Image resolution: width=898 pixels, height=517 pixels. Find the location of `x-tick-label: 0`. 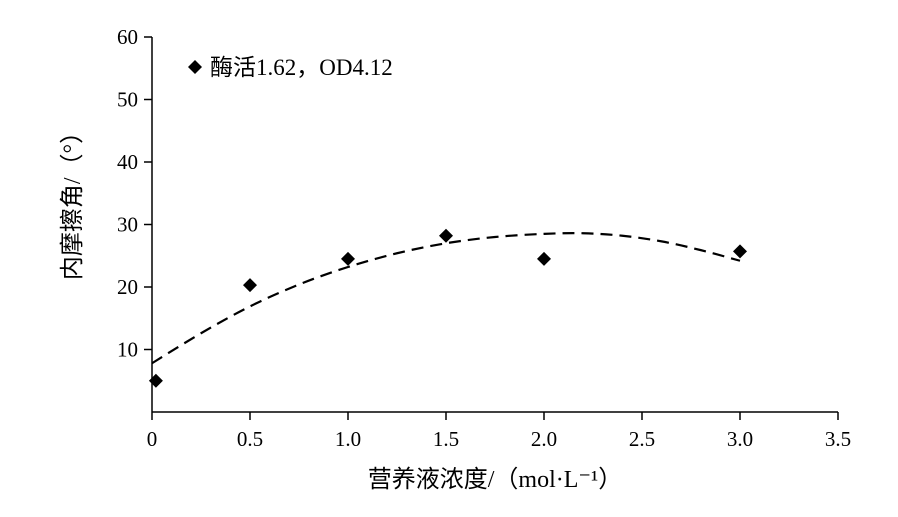

x-tick-label: 0 is located at coordinates (152, 439).